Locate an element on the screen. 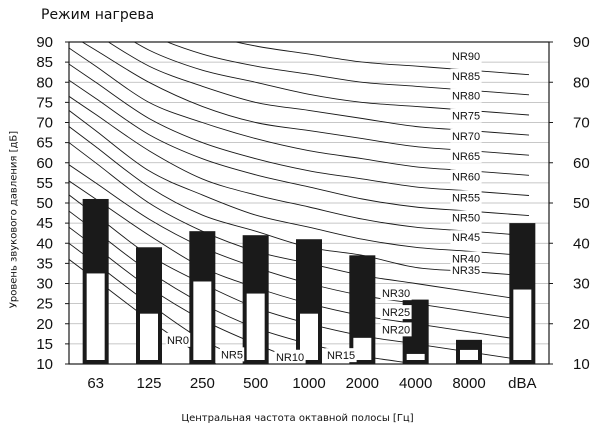 The height and width of the screenshot is (438, 595). nr-label-nr90: NR90 is located at coordinates (466, 57).